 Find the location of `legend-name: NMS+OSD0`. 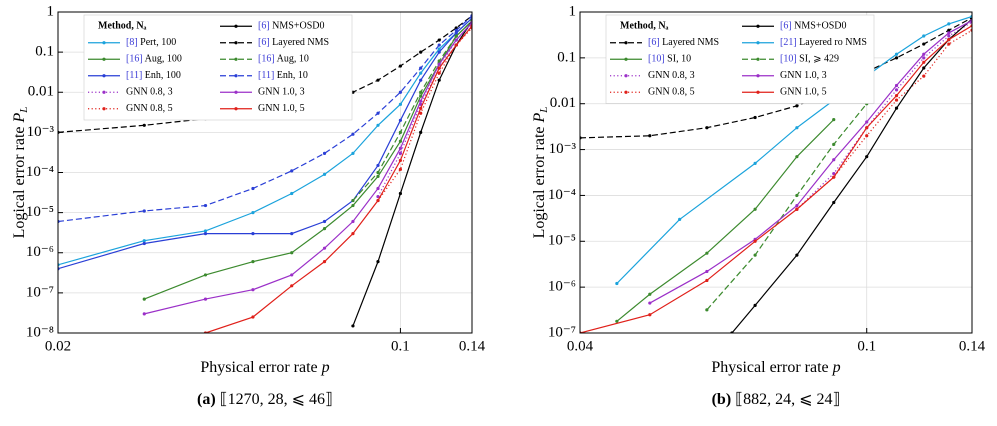

legend-name: NMS+OSD0 is located at coordinates (820, 26).